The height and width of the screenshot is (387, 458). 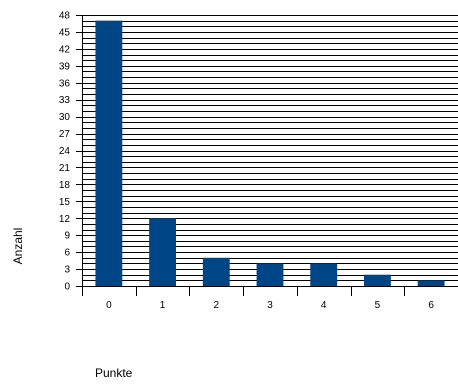 I want to click on y-tick-label: 3, so click(x=67, y=270).